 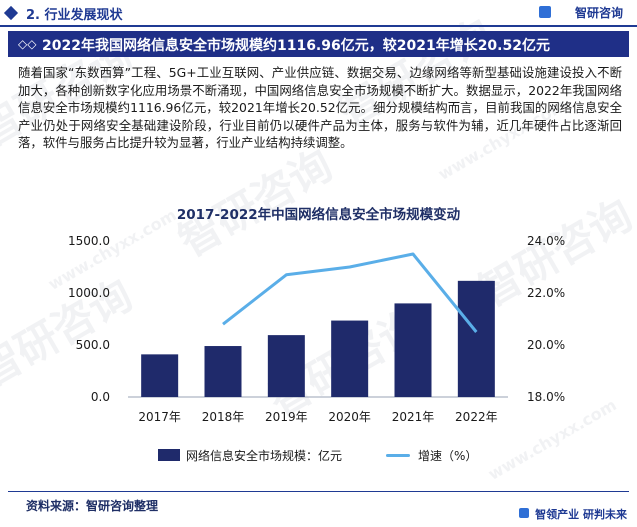 I want to click on footer-slogan: 智领产业 研判未来, so click(x=581, y=514).